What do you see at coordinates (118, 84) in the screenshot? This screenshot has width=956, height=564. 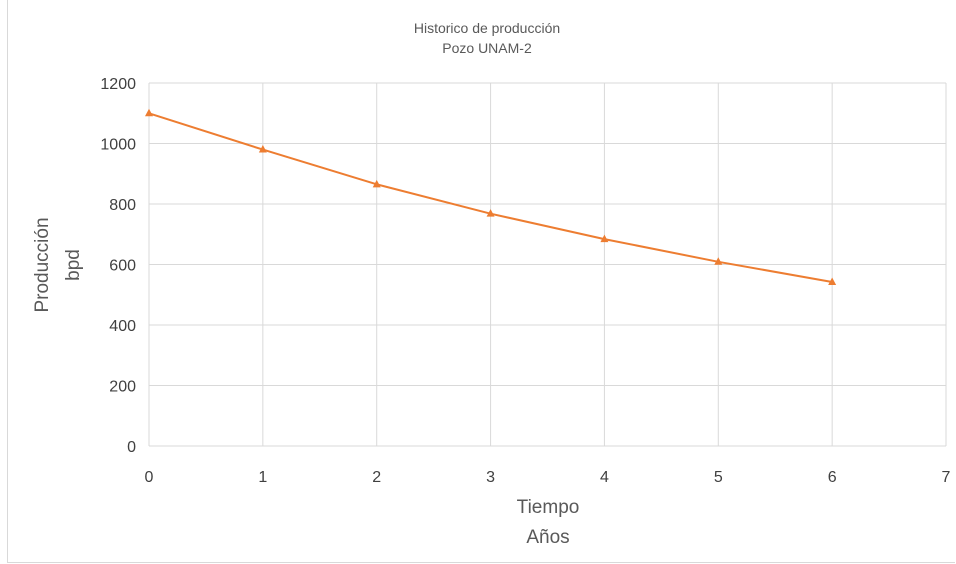 I see `y-tick-label: 1200` at bounding box center [118, 84].